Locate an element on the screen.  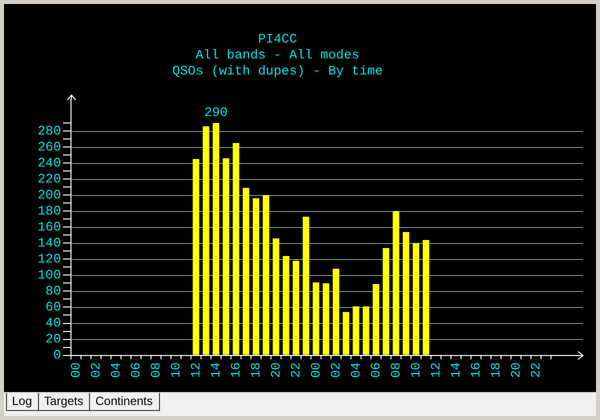
y-tick-label: 20 is located at coordinates (53, 339).